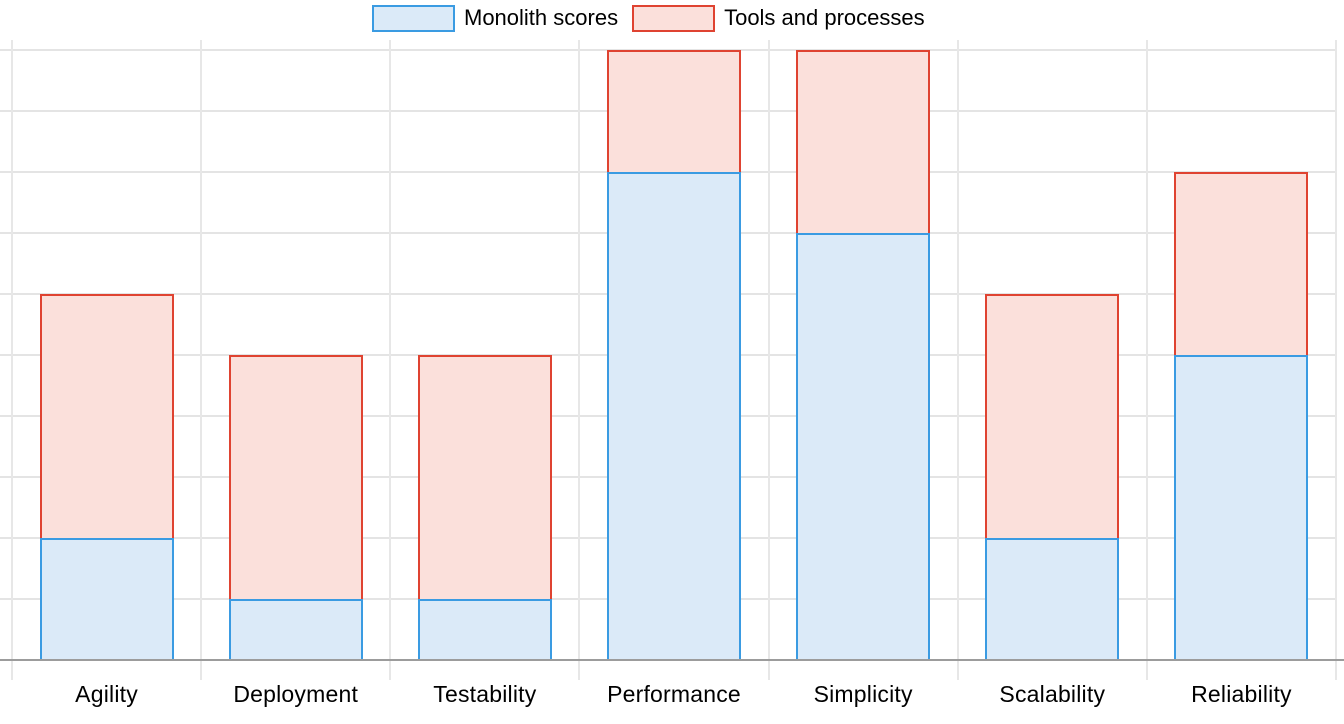 The width and height of the screenshot is (1344, 724). What do you see at coordinates (485, 694) in the screenshot?
I see `x-label-testability: Testability` at bounding box center [485, 694].